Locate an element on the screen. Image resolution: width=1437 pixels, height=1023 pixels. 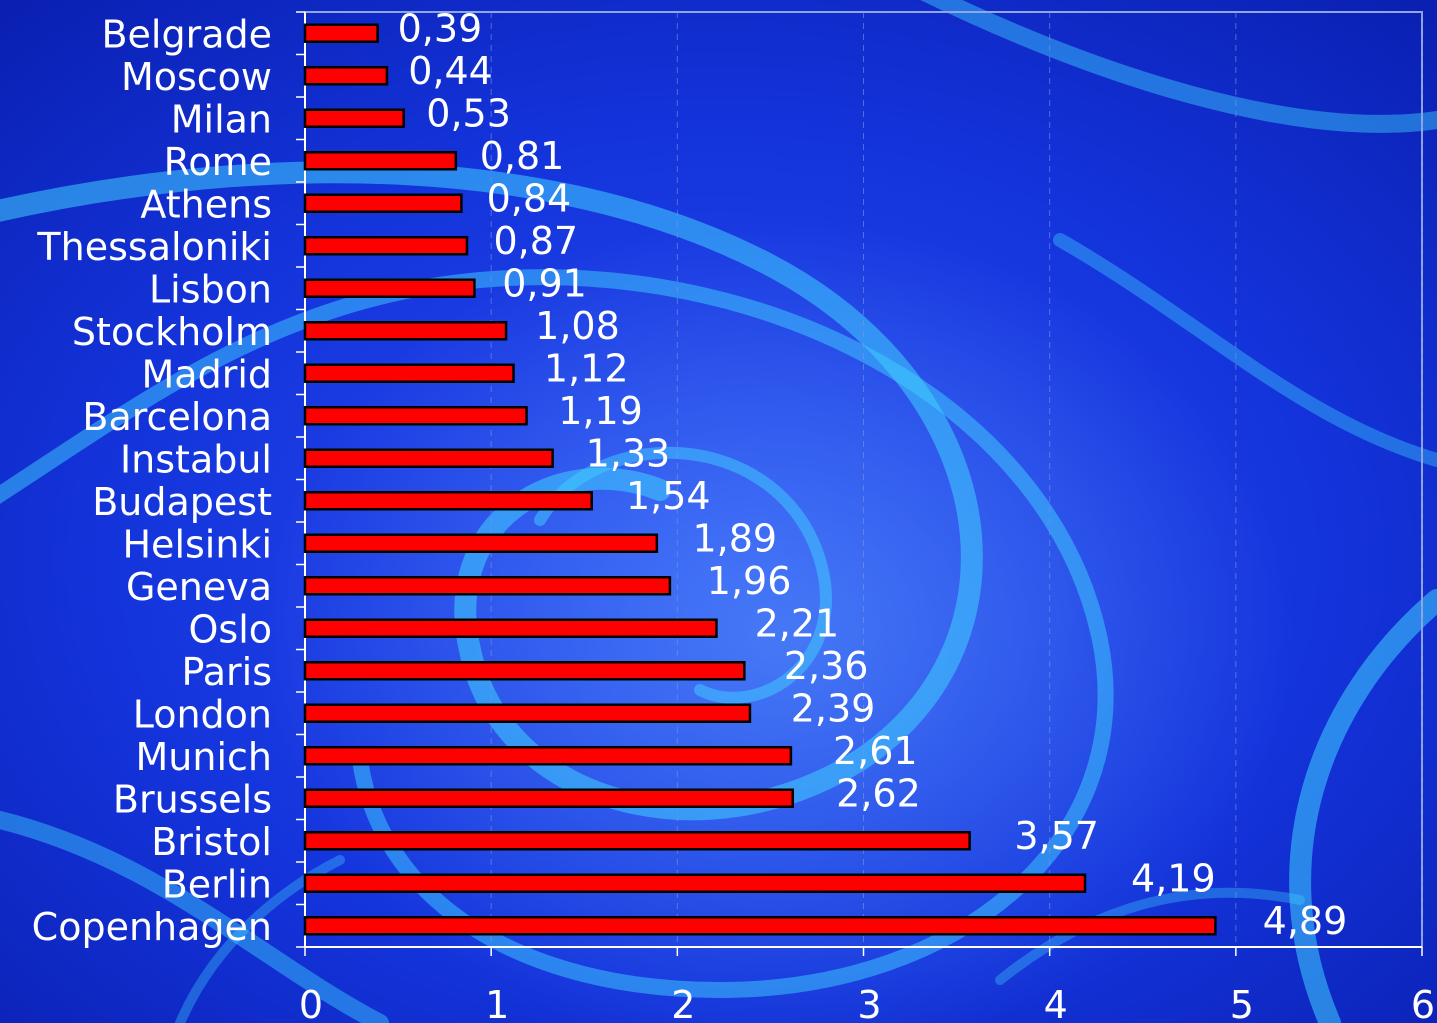
bar-brussels is located at coordinates (549, 798).